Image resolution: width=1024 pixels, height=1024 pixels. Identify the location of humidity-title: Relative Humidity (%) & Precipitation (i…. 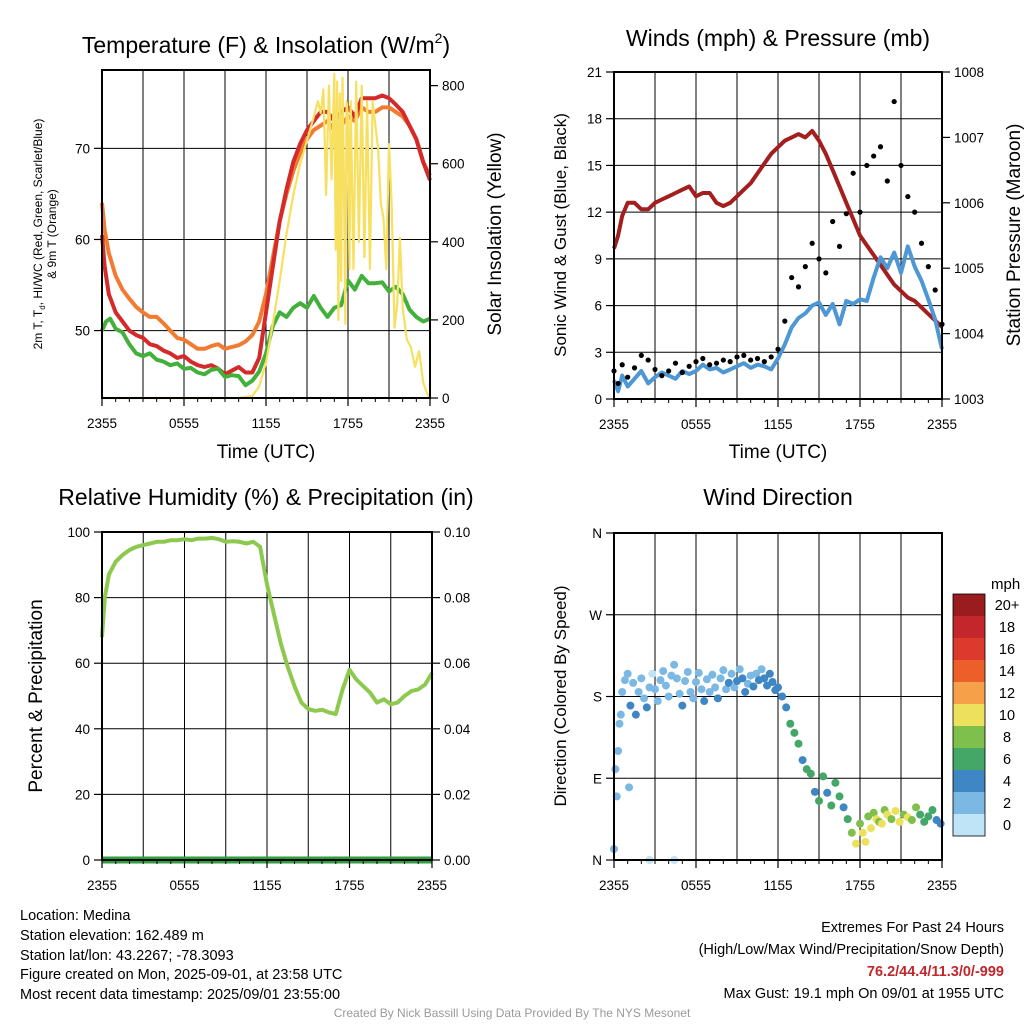
(265, 497).